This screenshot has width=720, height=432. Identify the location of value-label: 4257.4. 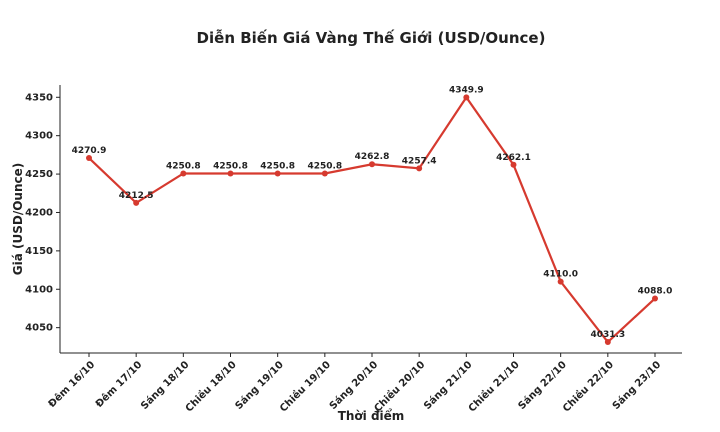
(419, 161).